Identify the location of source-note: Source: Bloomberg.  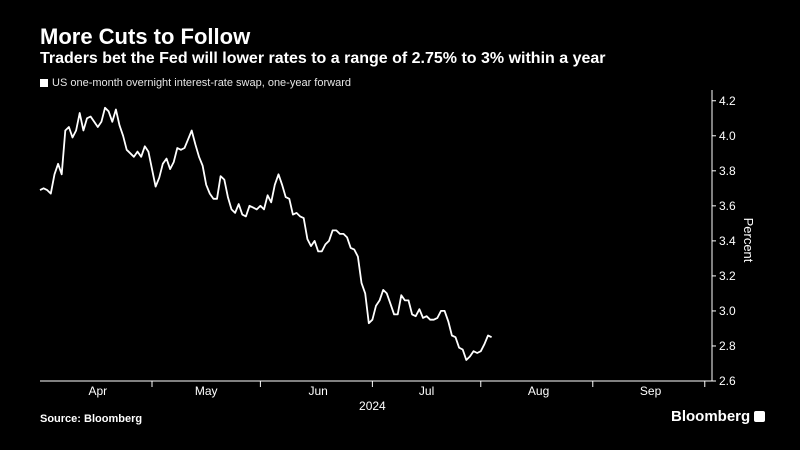
(91, 419).